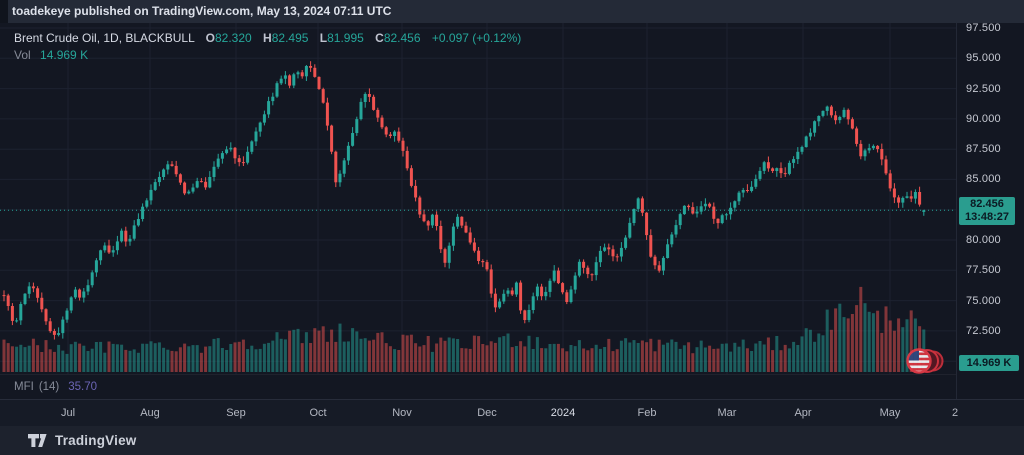 This screenshot has height=455, width=1024. I want to click on price-tick: 97.500, so click(983, 28).